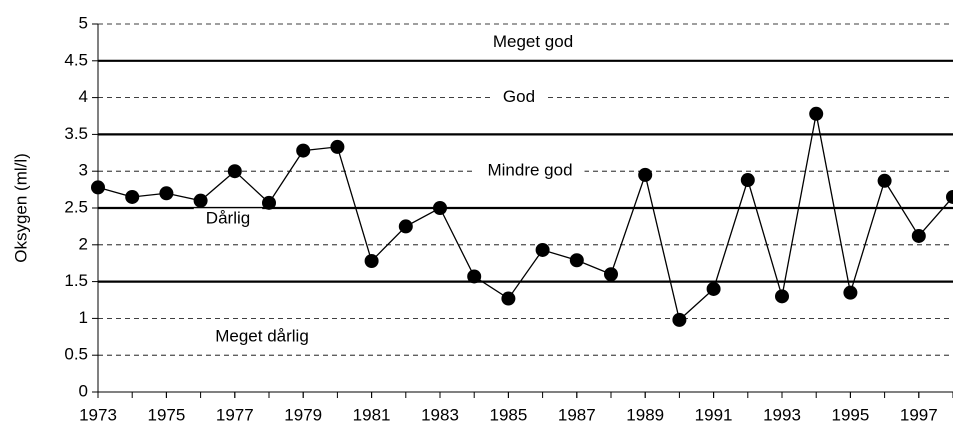 The width and height of the screenshot is (953, 432). What do you see at coordinates (83, 22) in the screenshot?
I see `y-tick-label: 5` at bounding box center [83, 22].